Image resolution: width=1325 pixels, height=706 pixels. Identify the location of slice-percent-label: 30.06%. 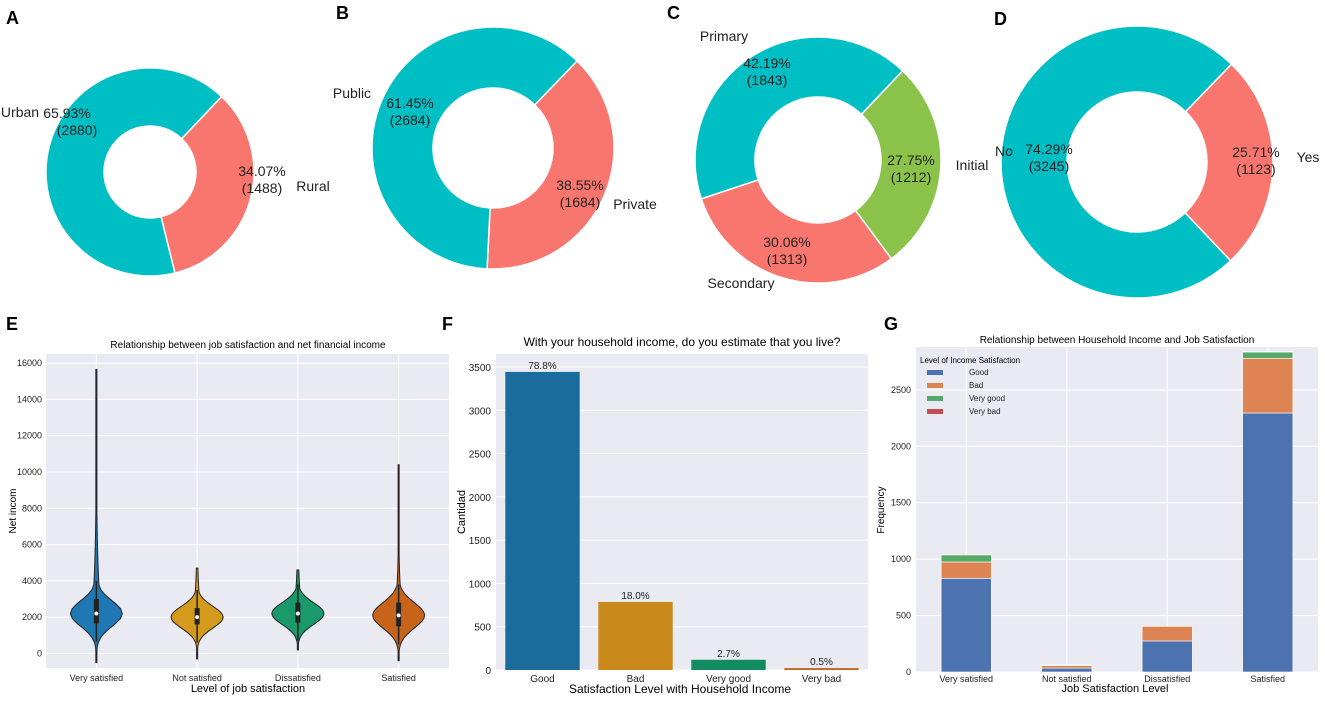
(786, 242).